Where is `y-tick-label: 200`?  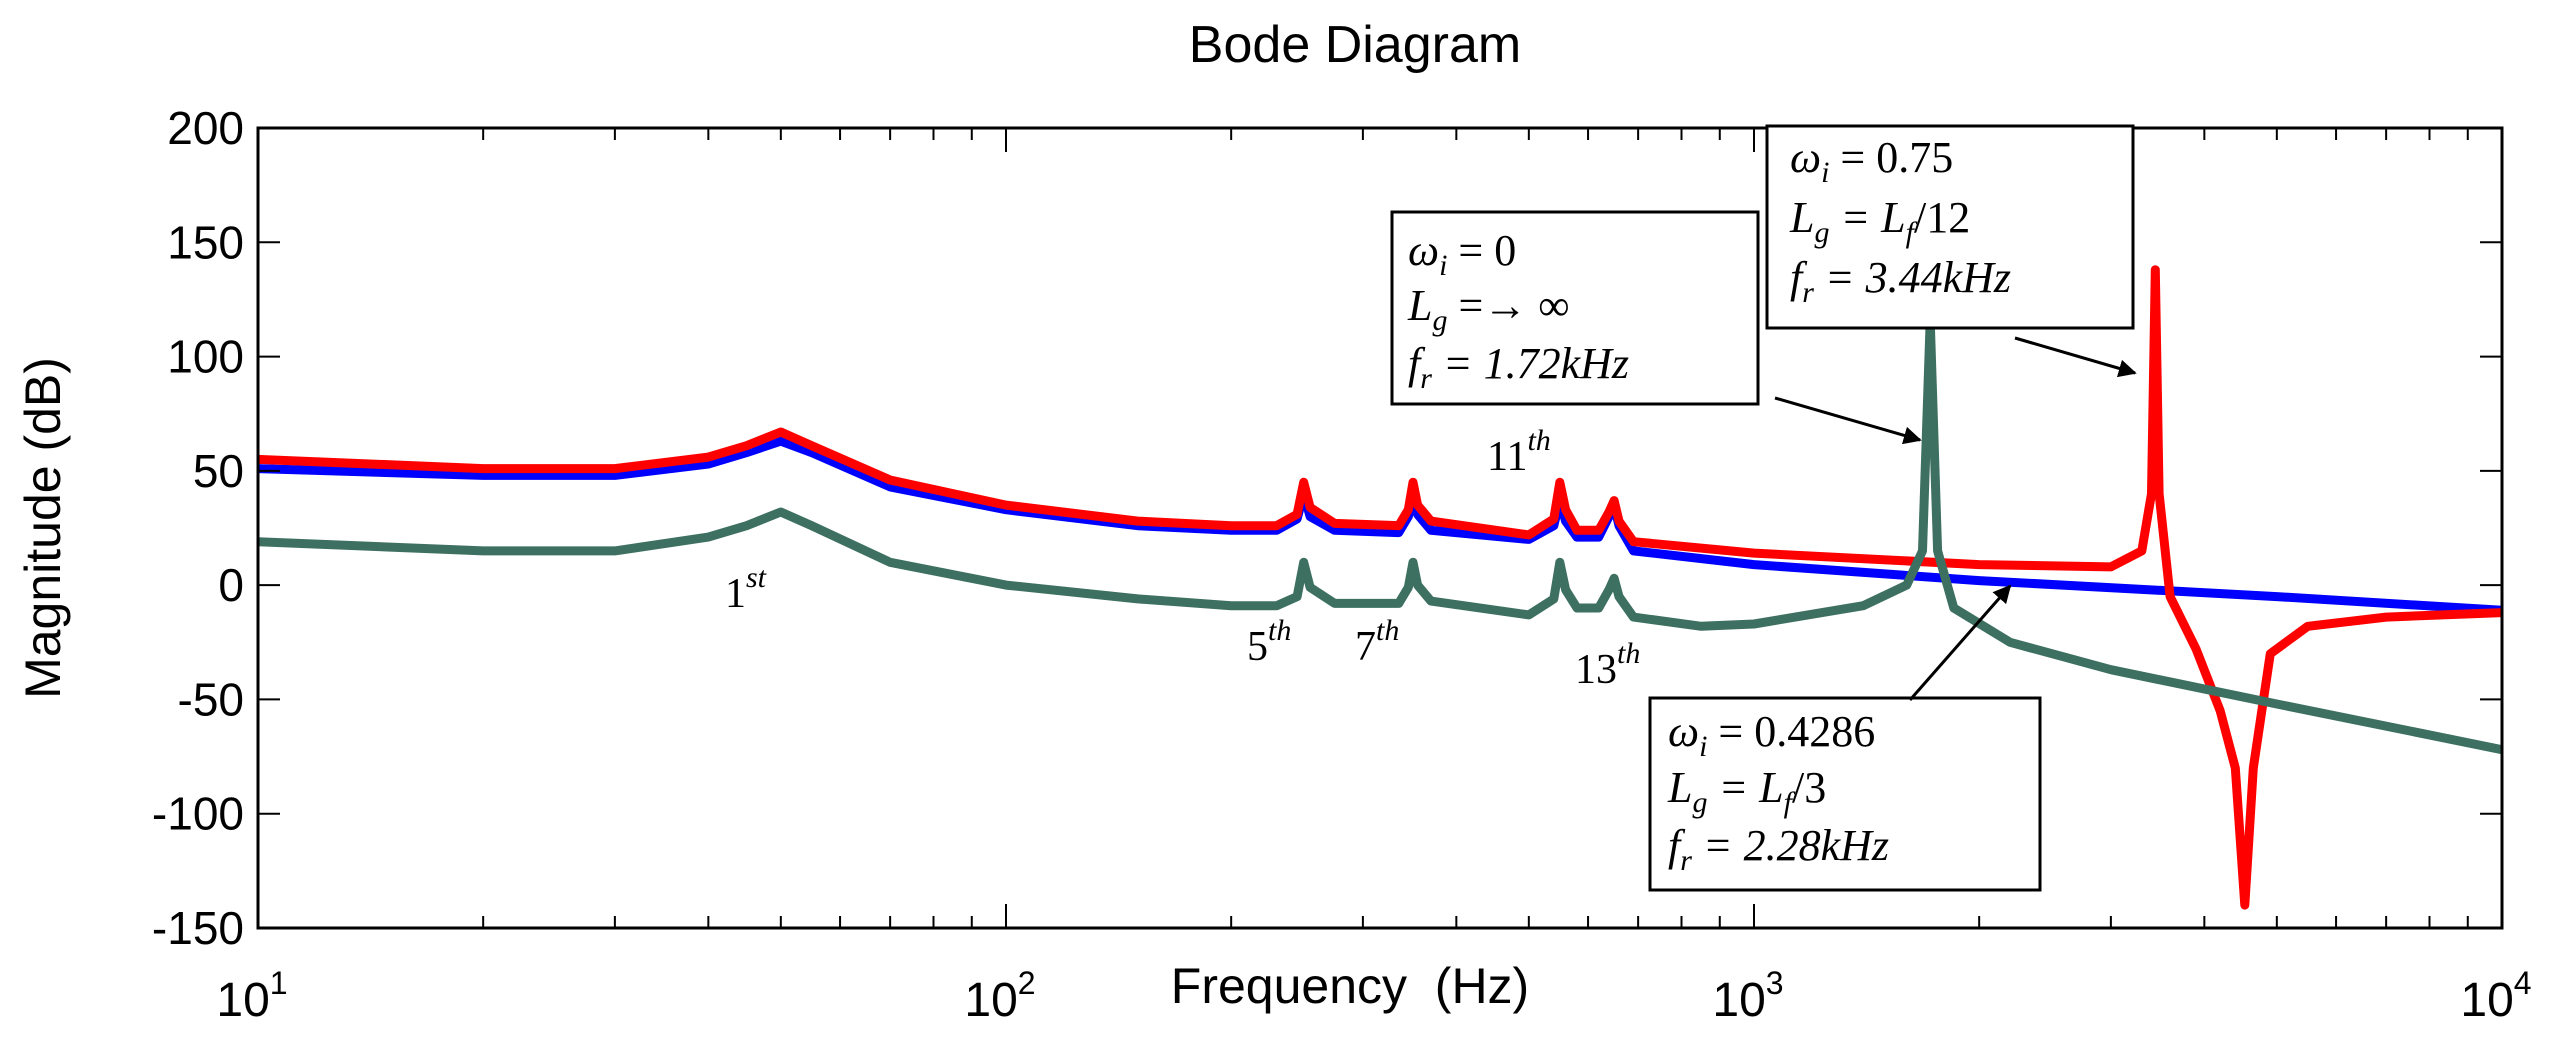 y-tick-label: 200 is located at coordinates (205, 128).